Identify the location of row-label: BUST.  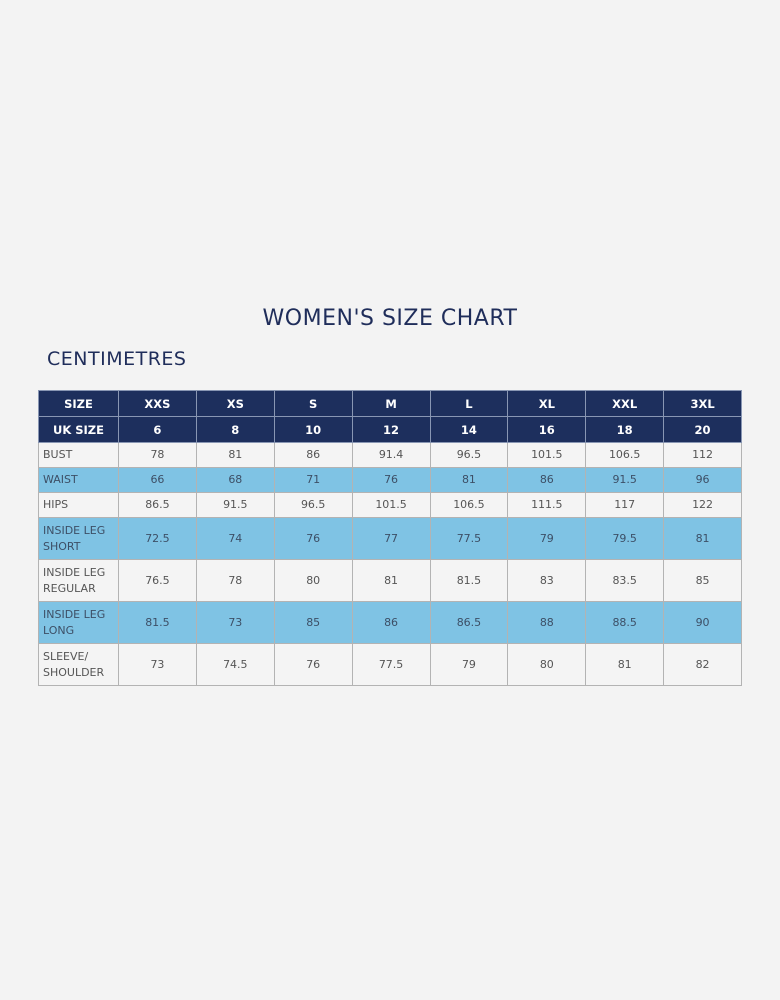
(78, 455).